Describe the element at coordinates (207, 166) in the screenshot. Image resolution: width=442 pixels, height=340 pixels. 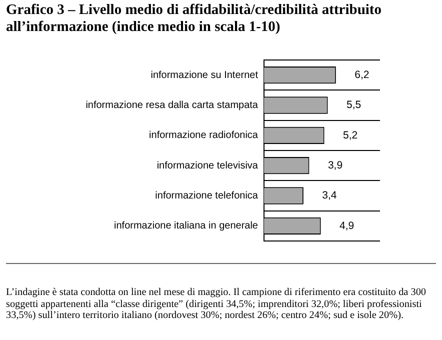
I see `y-tick-label: informazione televisiva` at that location.